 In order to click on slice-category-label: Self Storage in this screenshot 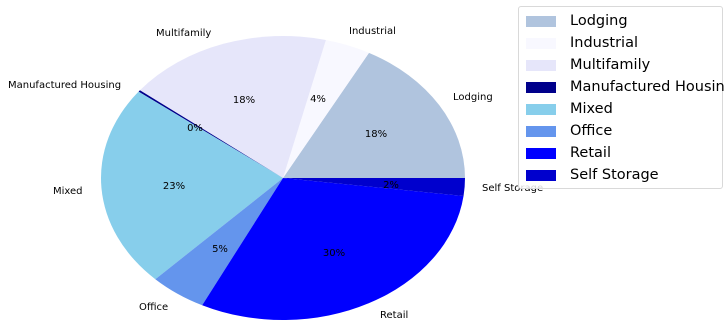, I will do `click(512, 188)`.